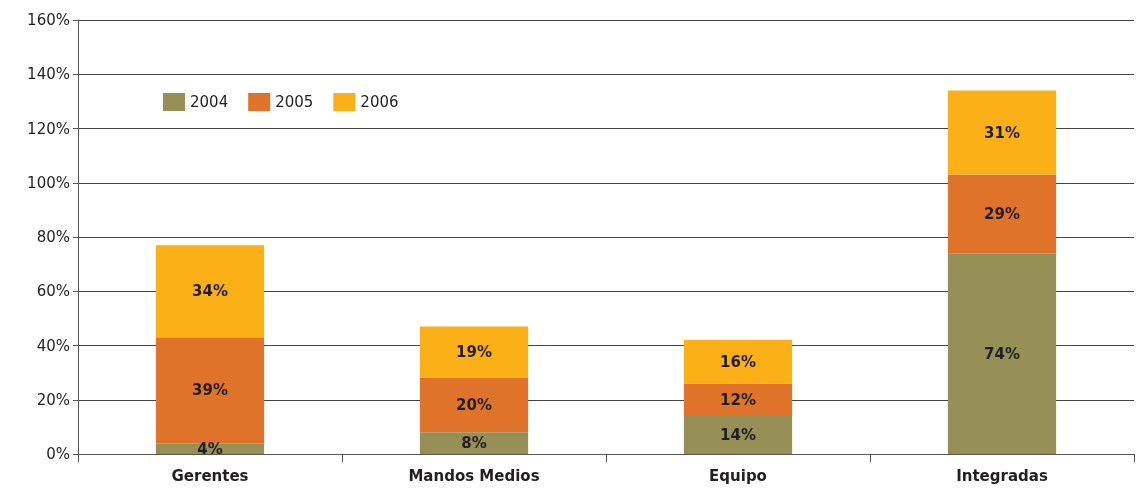 This screenshot has height=496, width=1138. I want to click on y-tick-label: 60%, so click(53, 291).